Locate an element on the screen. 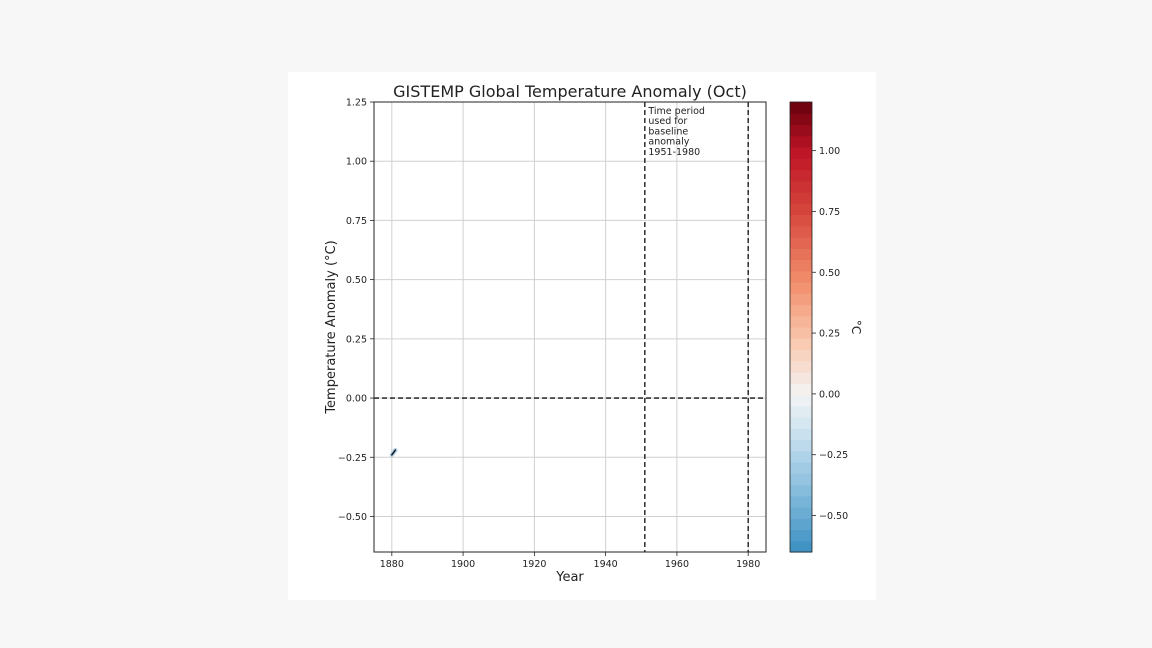 The image size is (1152, 648). colorbar-tick-label: 1.00 is located at coordinates (829, 151).